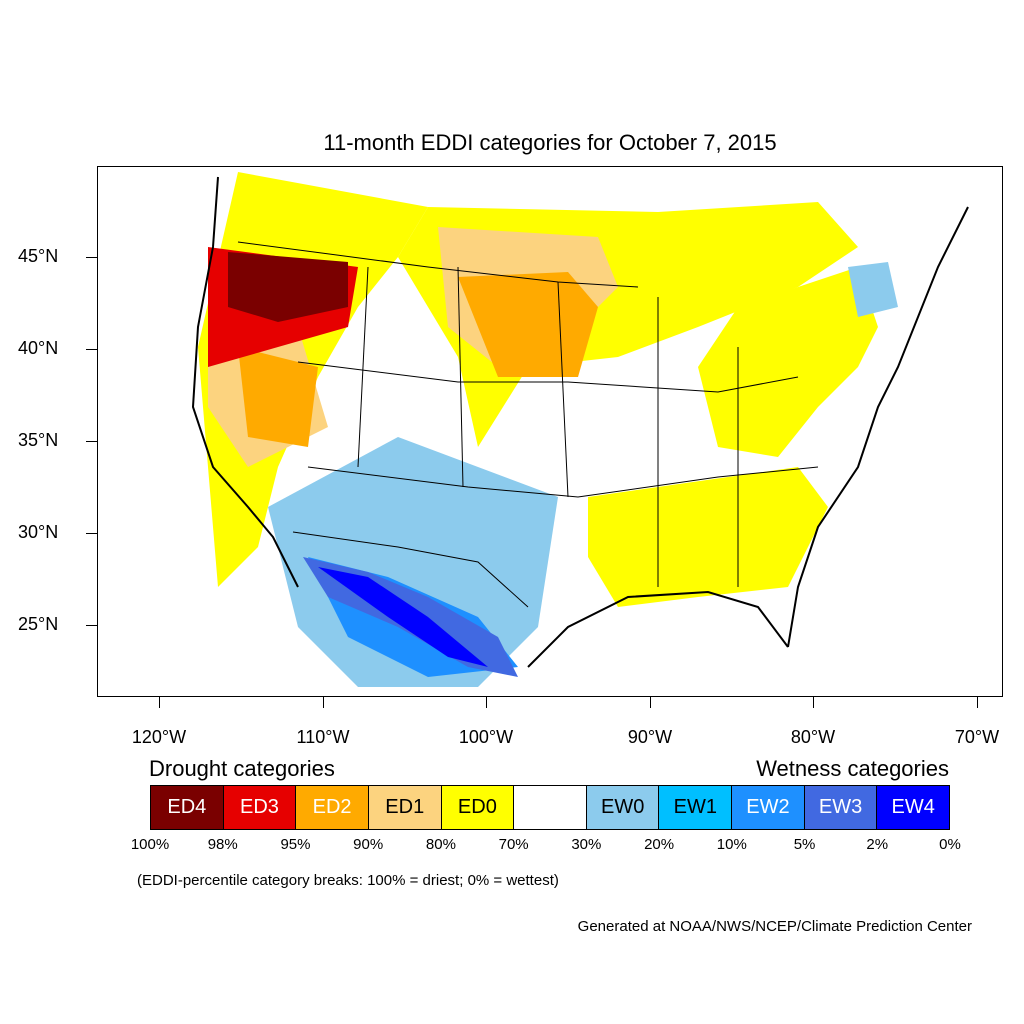 The height and width of the screenshot is (1024, 1024). What do you see at coordinates (650, 737) in the screenshot?
I see `lon-label: 90°W` at bounding box center [650, 737].